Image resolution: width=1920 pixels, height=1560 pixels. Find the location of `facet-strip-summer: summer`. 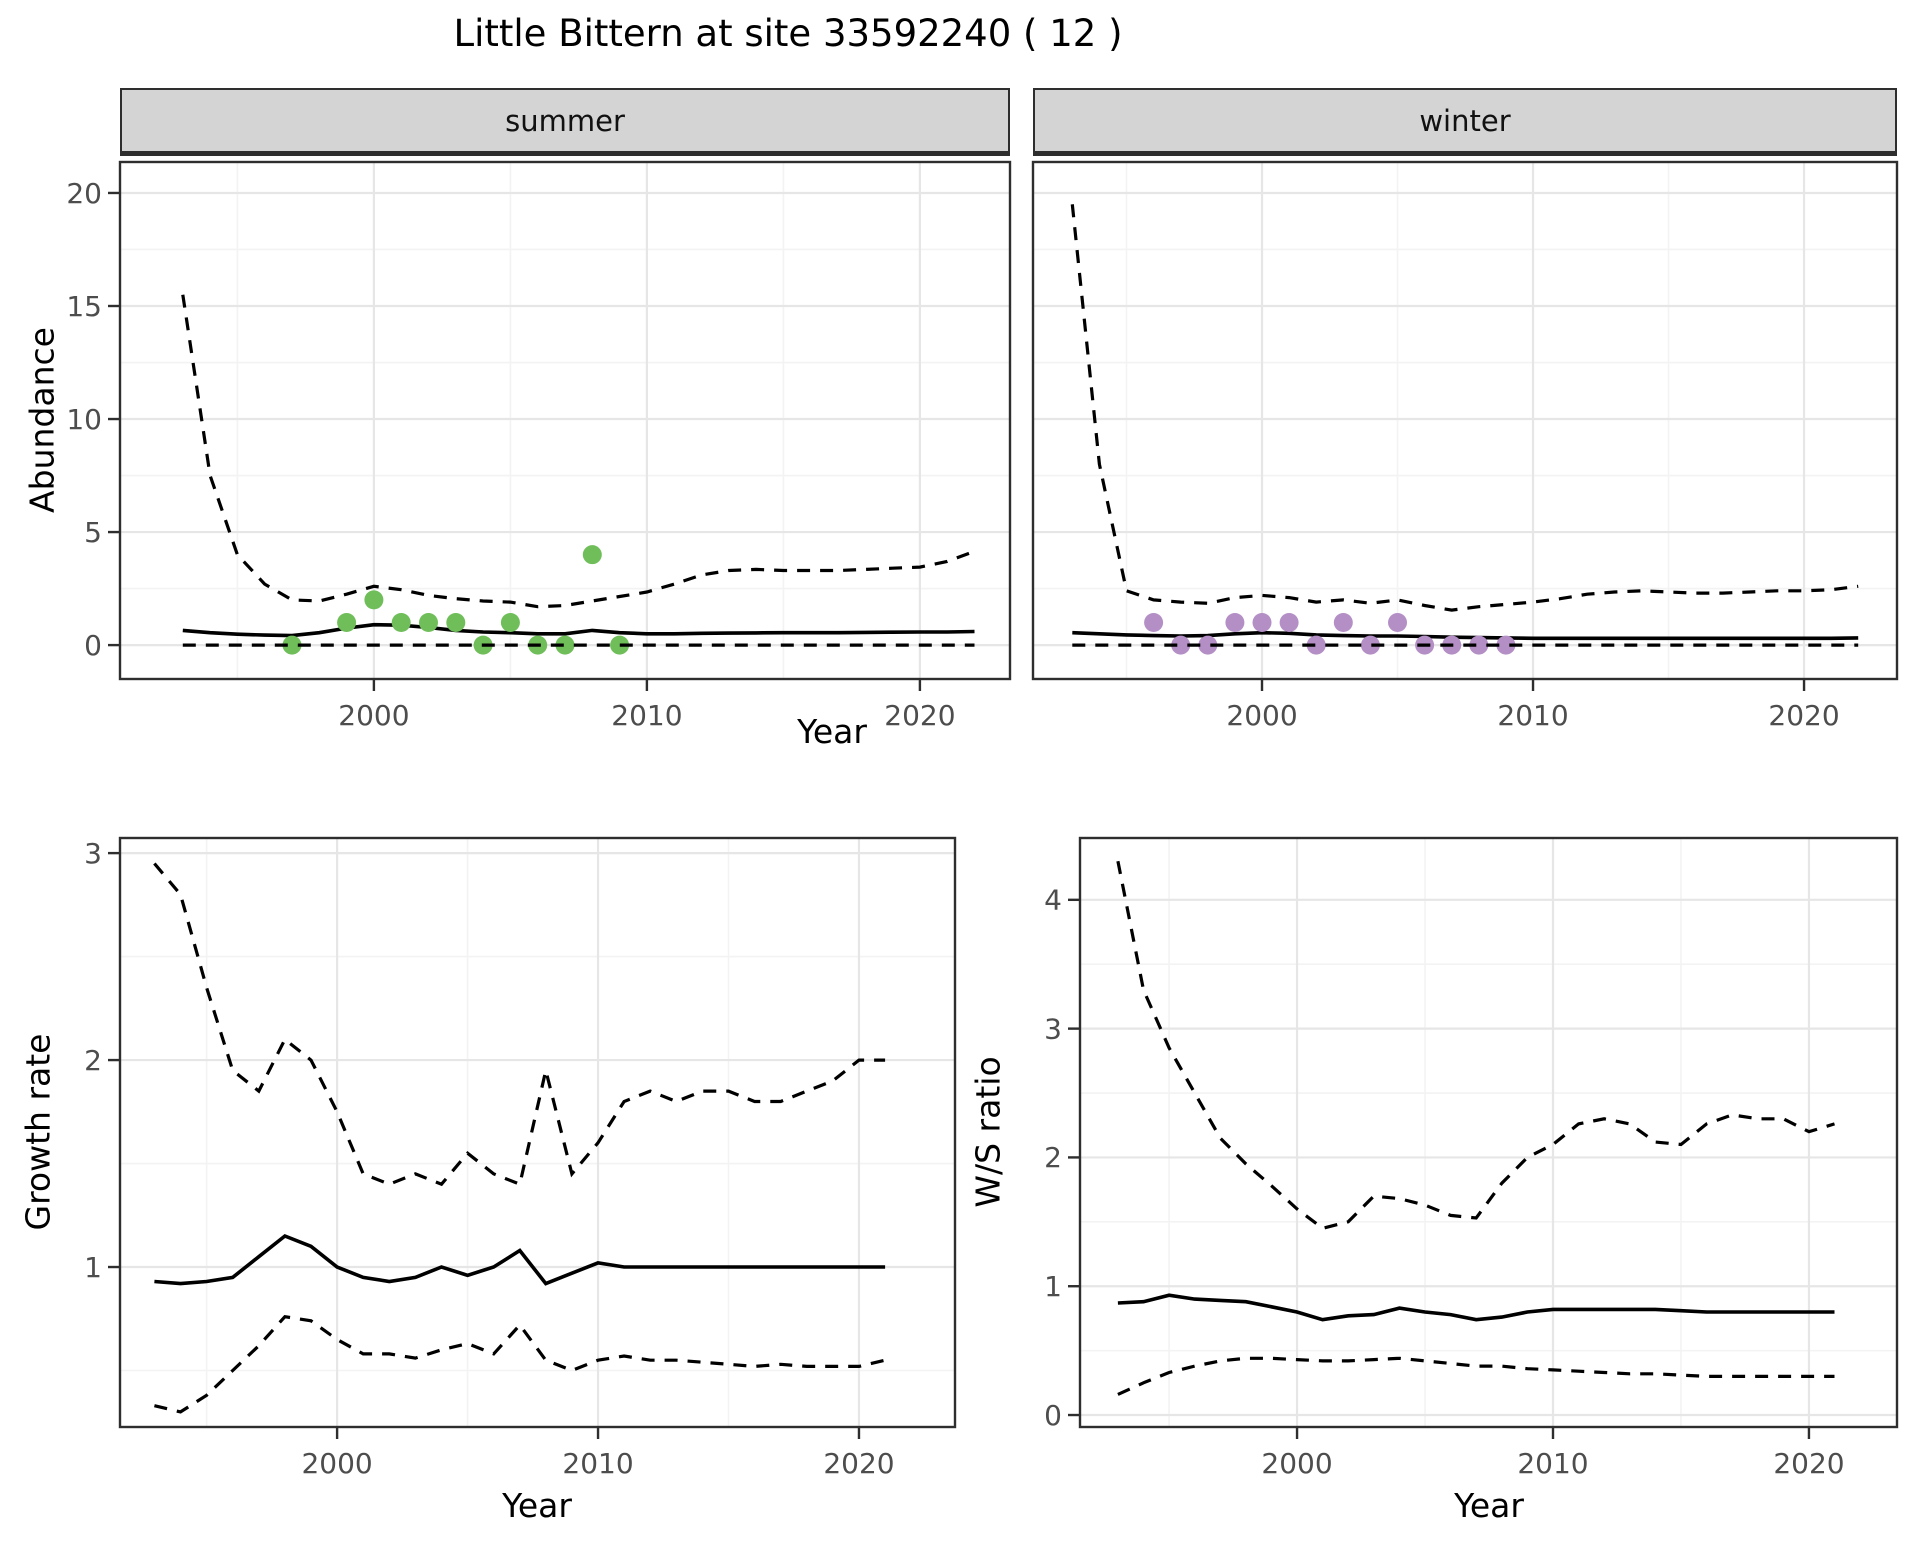

facet-strip-summer: summer is located at coordinates (565, 122).